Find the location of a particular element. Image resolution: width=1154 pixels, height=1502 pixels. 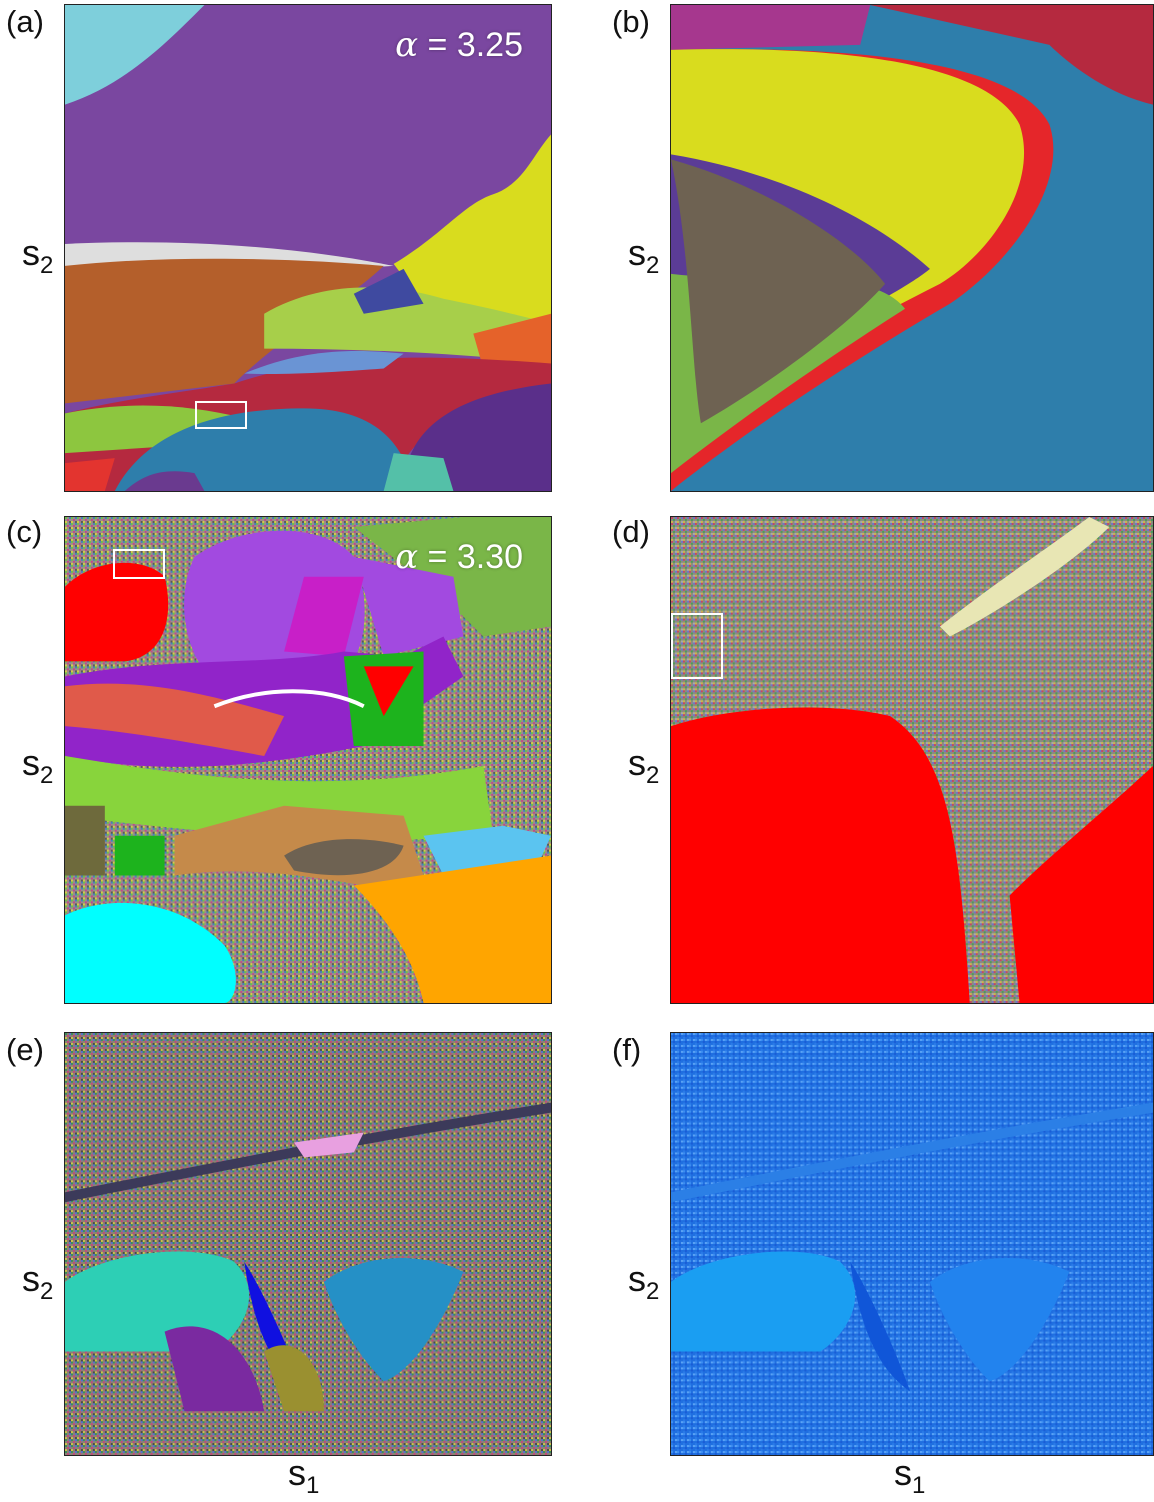

zoom-box-d is located at coordinates (697, 646).